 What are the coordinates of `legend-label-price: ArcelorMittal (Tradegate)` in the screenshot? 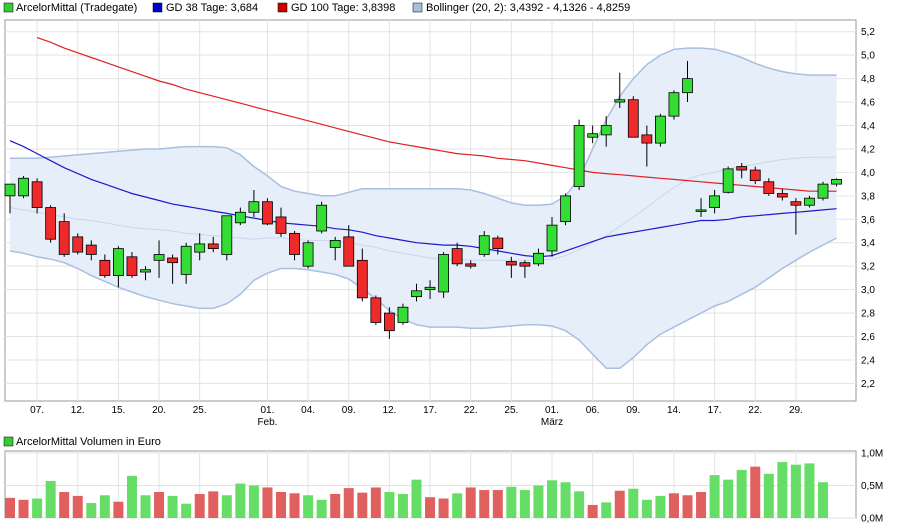 It's located at (76, 8).